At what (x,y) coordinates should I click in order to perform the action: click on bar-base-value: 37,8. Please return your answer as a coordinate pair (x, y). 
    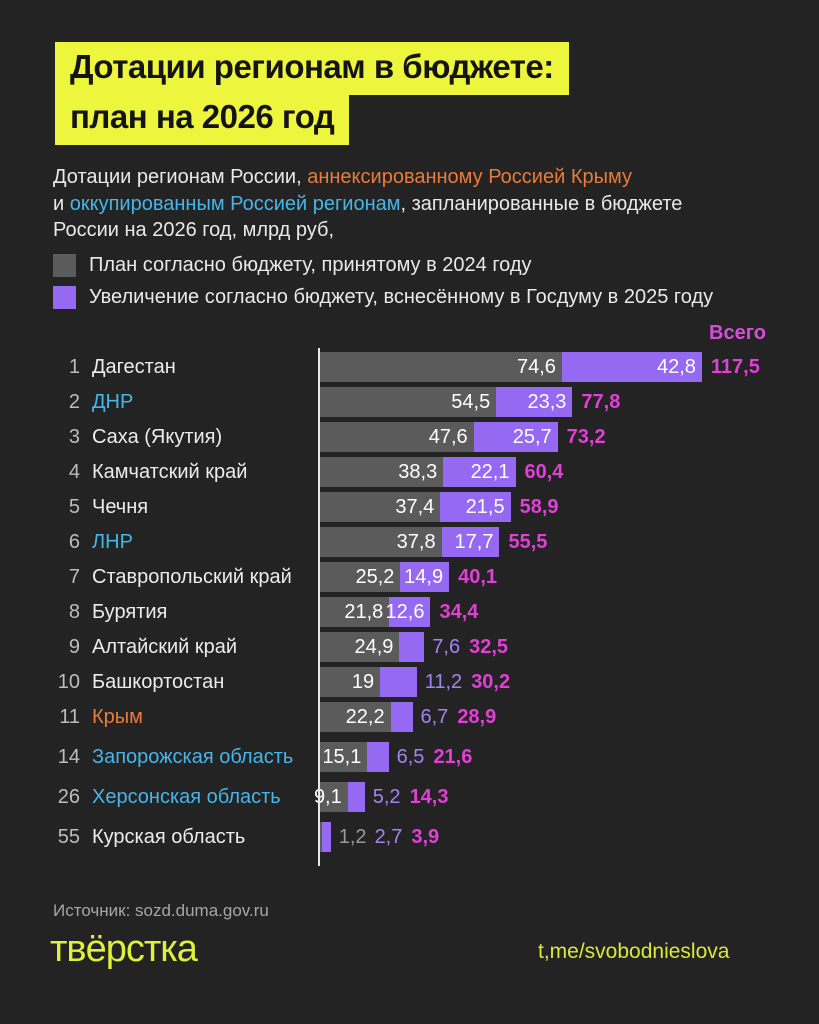
    Looking at the image, I should click on (416, 541).